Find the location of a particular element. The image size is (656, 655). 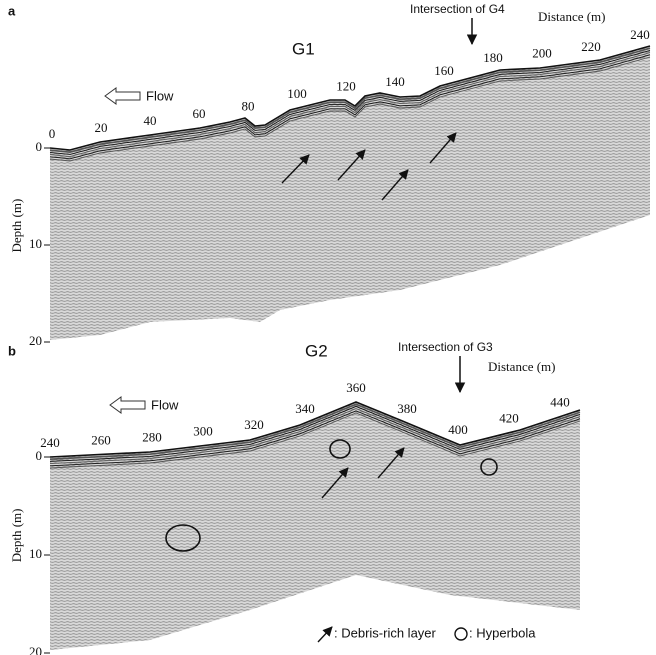

distance-tick-label: 220 is located at coordinates (591, 46).